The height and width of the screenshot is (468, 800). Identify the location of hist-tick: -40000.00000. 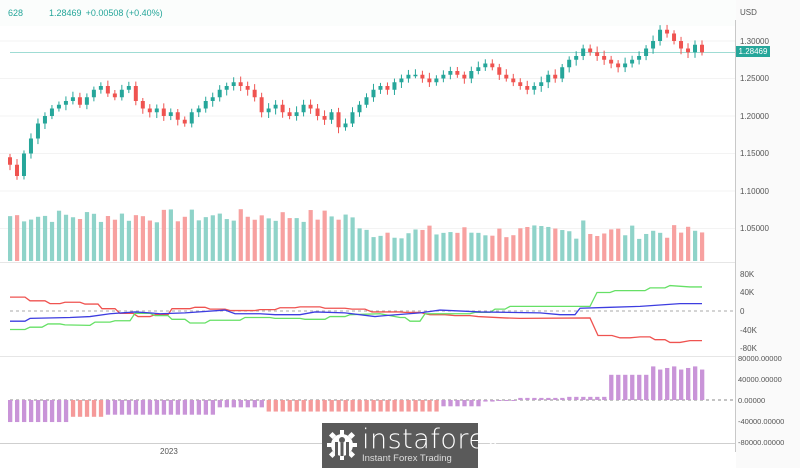
(761, 421).